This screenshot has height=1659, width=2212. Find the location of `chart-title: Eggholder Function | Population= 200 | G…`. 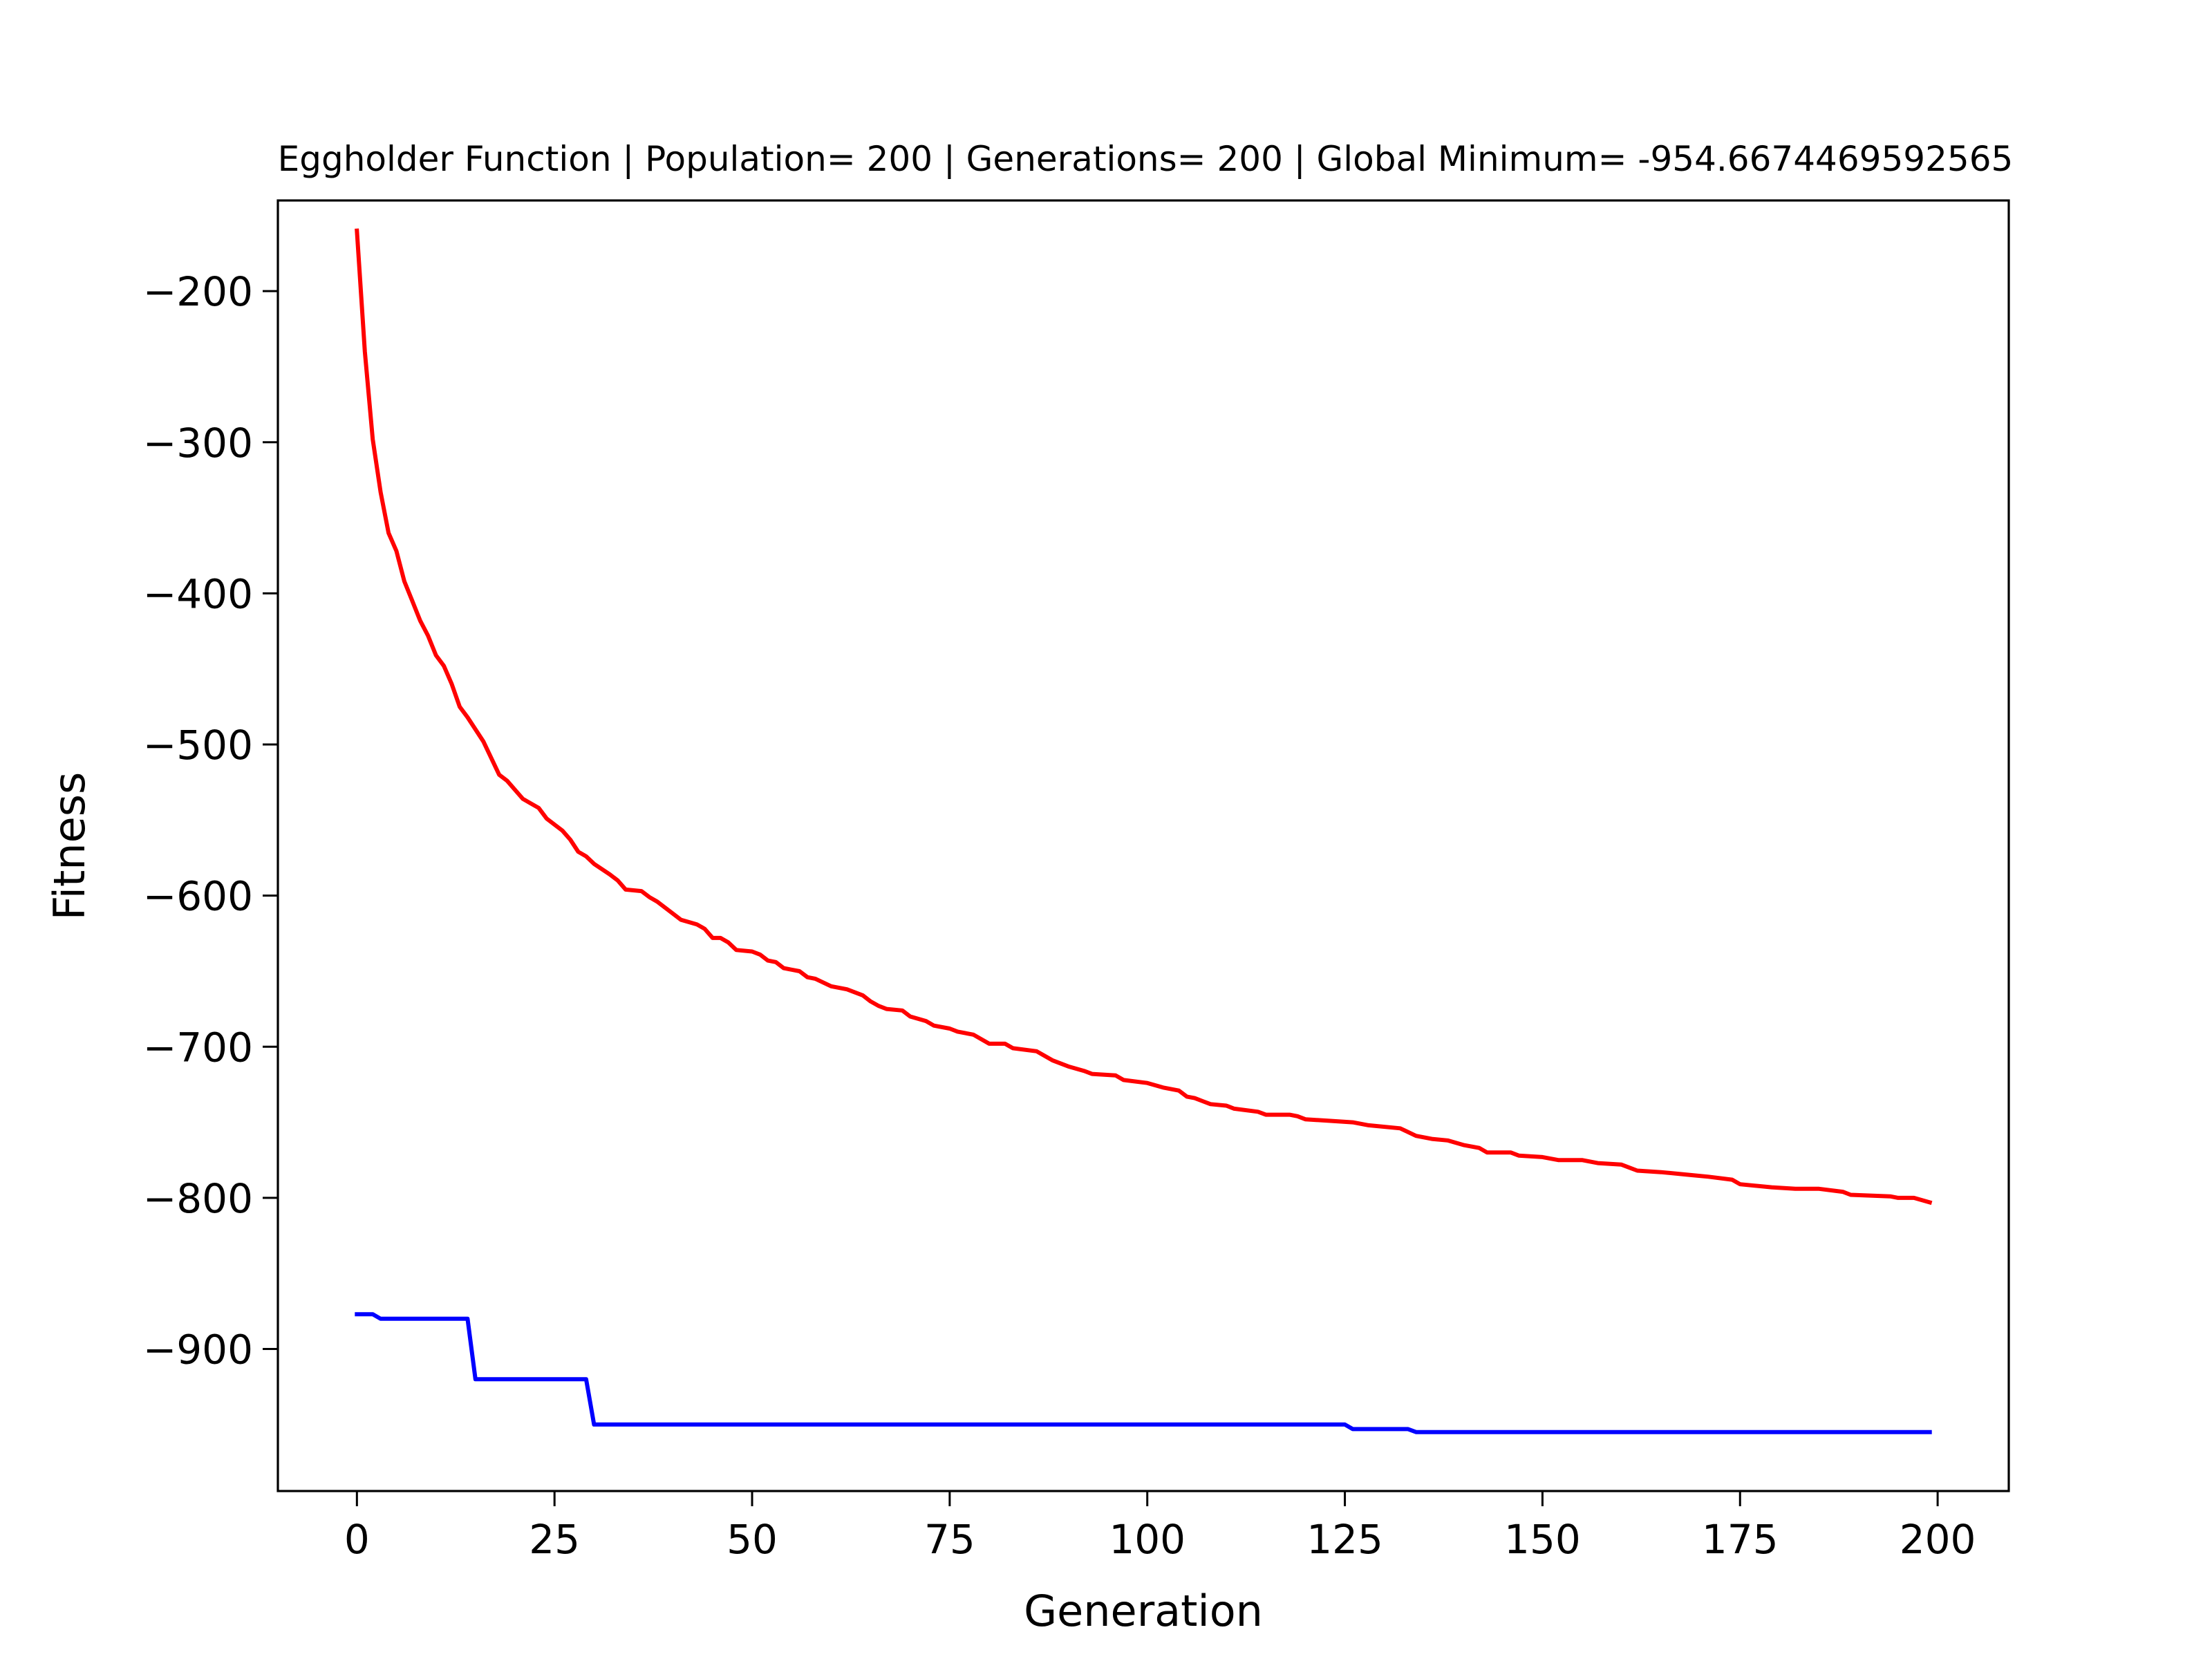

chart-title: Eggholder Function | Population= 200 | G… is located at coordinates (1146, 159).